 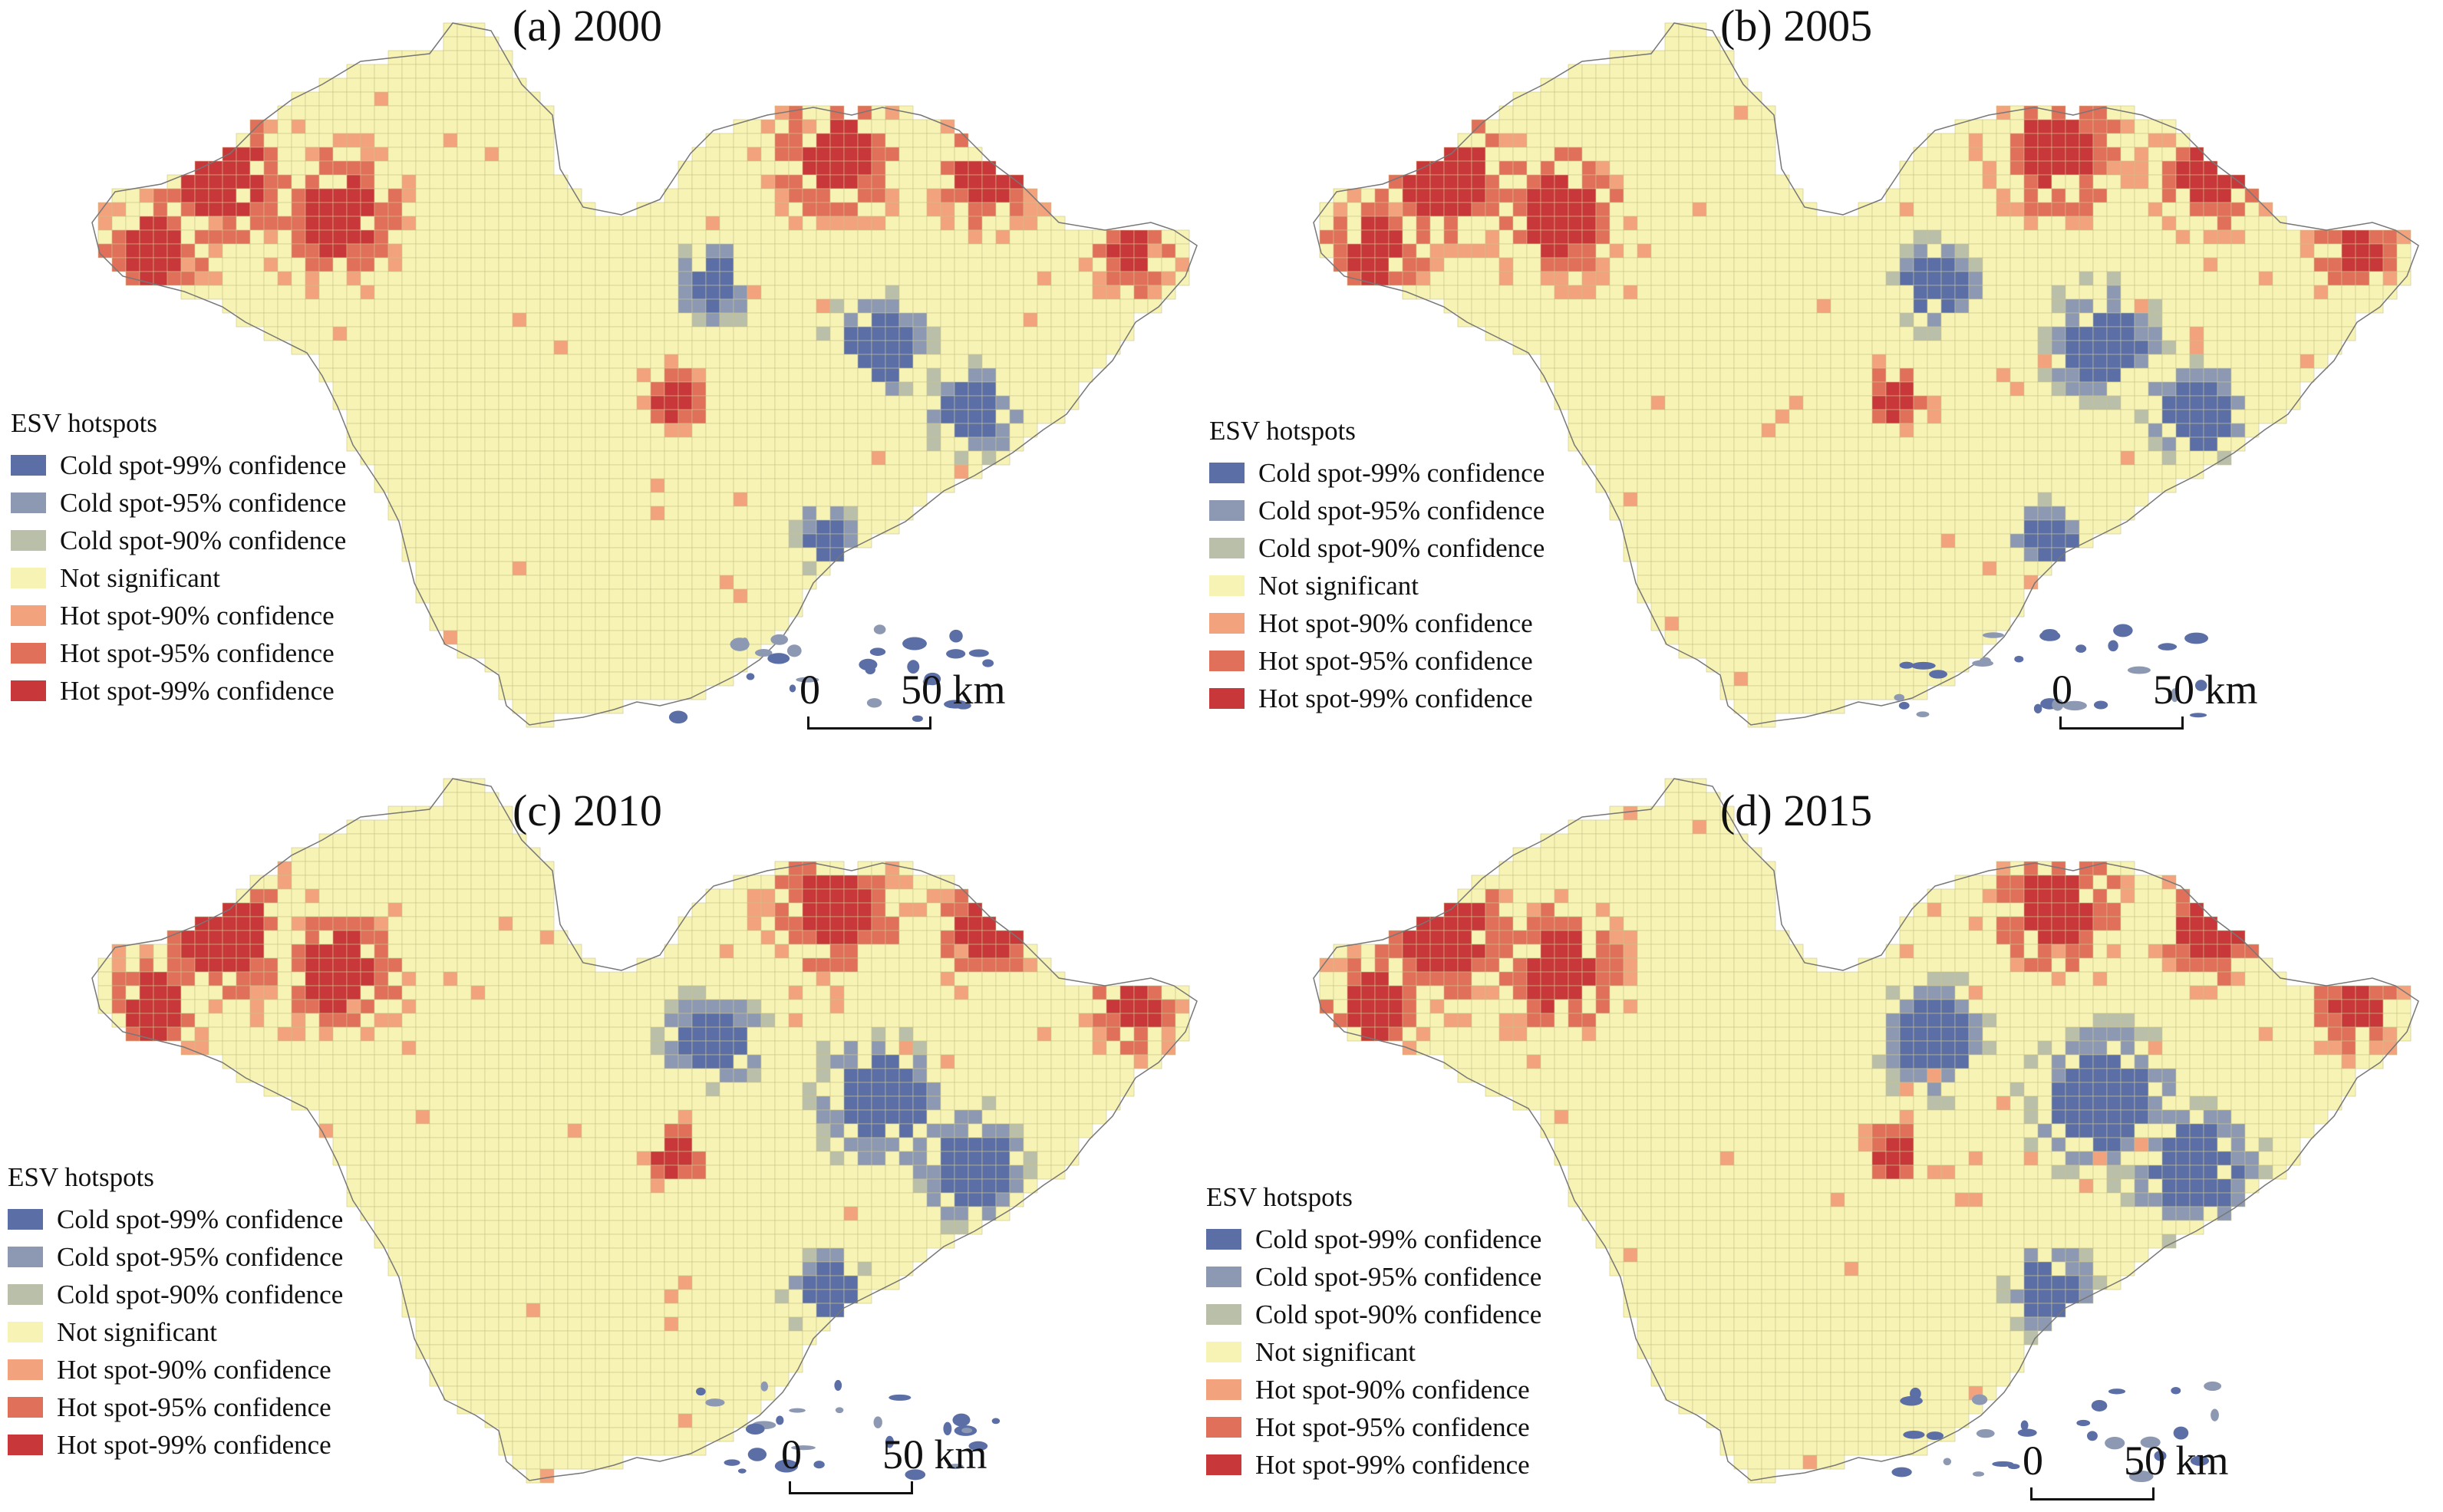 What do you see at coordinates (81, 1177) in the screenshot?
I see `legend-title: ESV hotspots` at bounding box center [81, 1177].